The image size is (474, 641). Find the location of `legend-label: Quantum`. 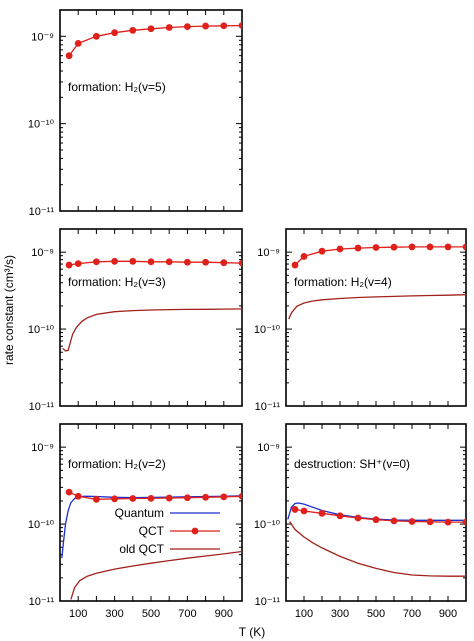

legend-label: Quantum is located at coordinates (139, 513).